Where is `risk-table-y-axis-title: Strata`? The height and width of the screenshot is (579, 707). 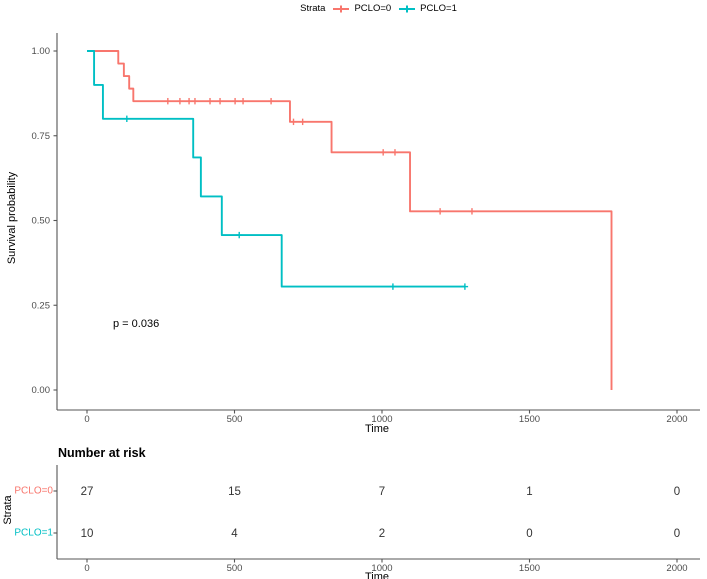 risk-table-y-axis-title: Strata is located at coordinates (8, 510).